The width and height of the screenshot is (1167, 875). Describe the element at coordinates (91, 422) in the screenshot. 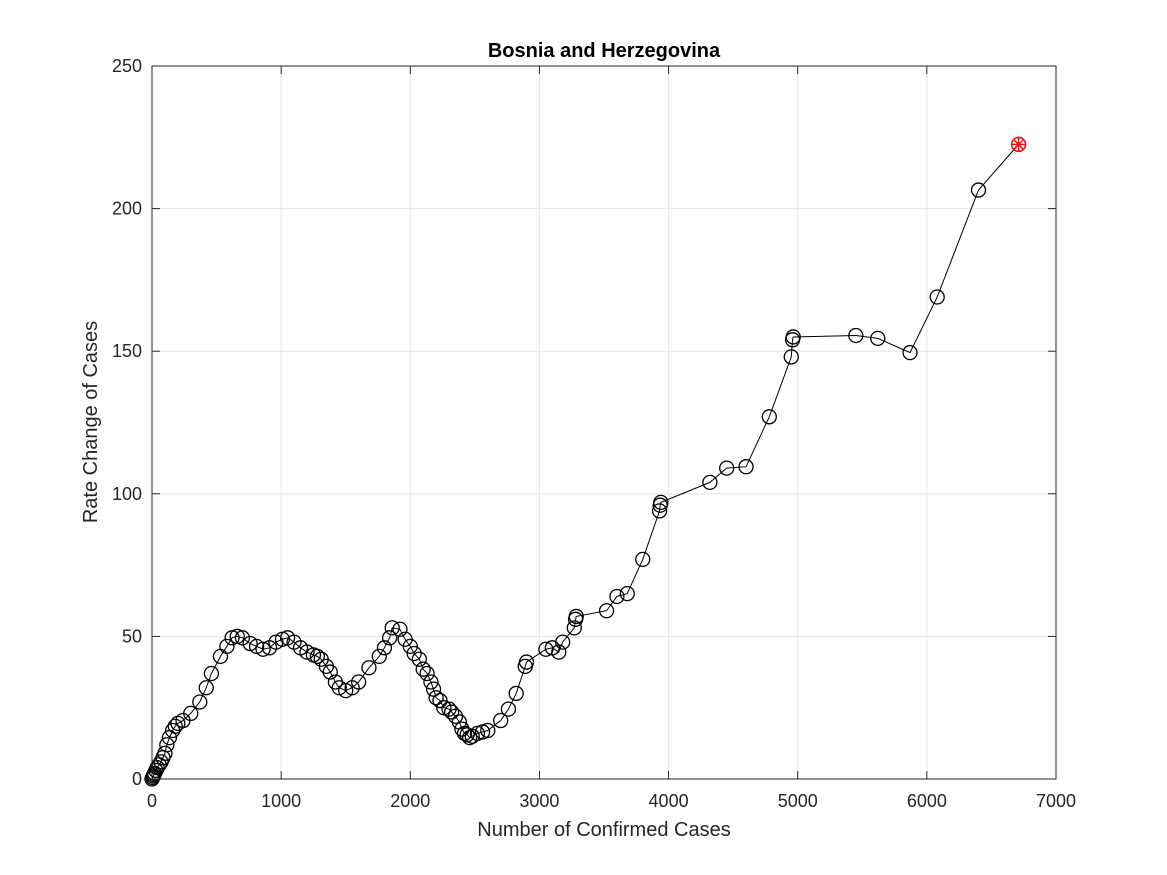

I see `y-axis-label: Rate Change of Cases` at that location.